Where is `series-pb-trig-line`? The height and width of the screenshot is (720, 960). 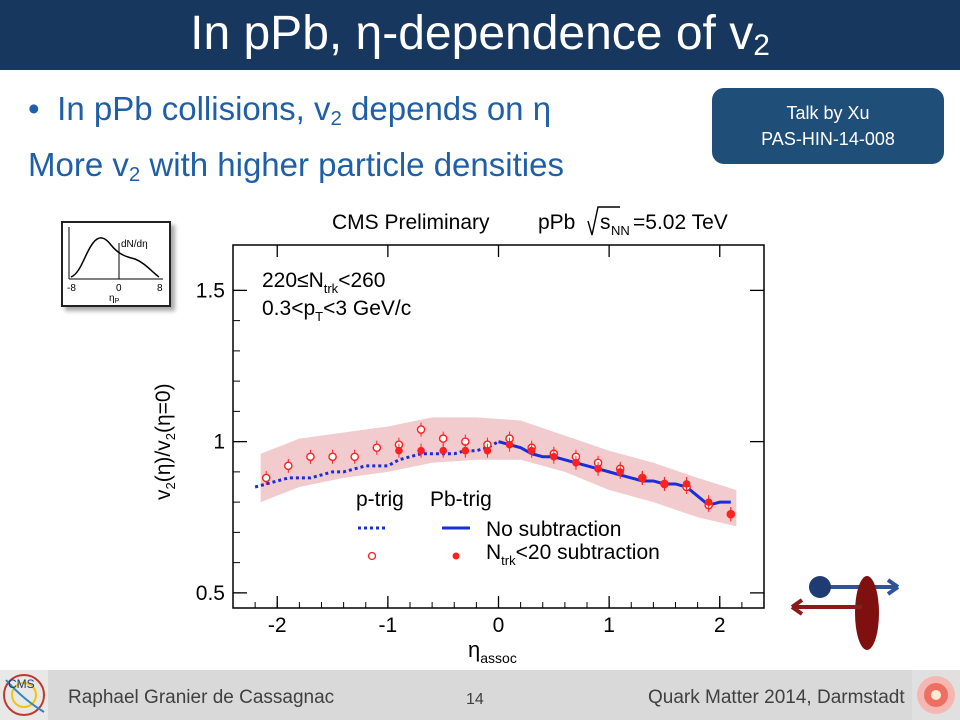 series-pb-trig-line is located at coordinates (614, 473).